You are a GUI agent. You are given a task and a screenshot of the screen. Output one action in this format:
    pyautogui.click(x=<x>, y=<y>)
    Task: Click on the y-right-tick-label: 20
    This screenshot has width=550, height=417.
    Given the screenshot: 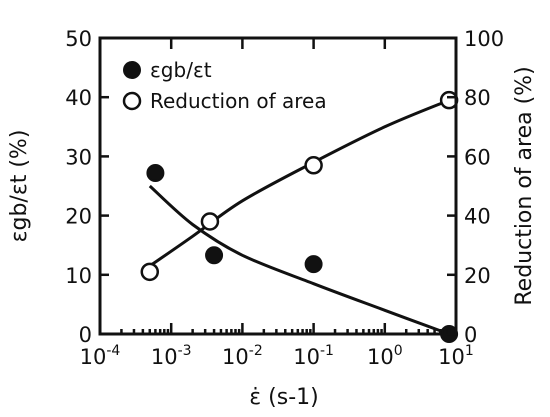 What is the action you would take?
    pyautogui.click(x=477, y=276)
    